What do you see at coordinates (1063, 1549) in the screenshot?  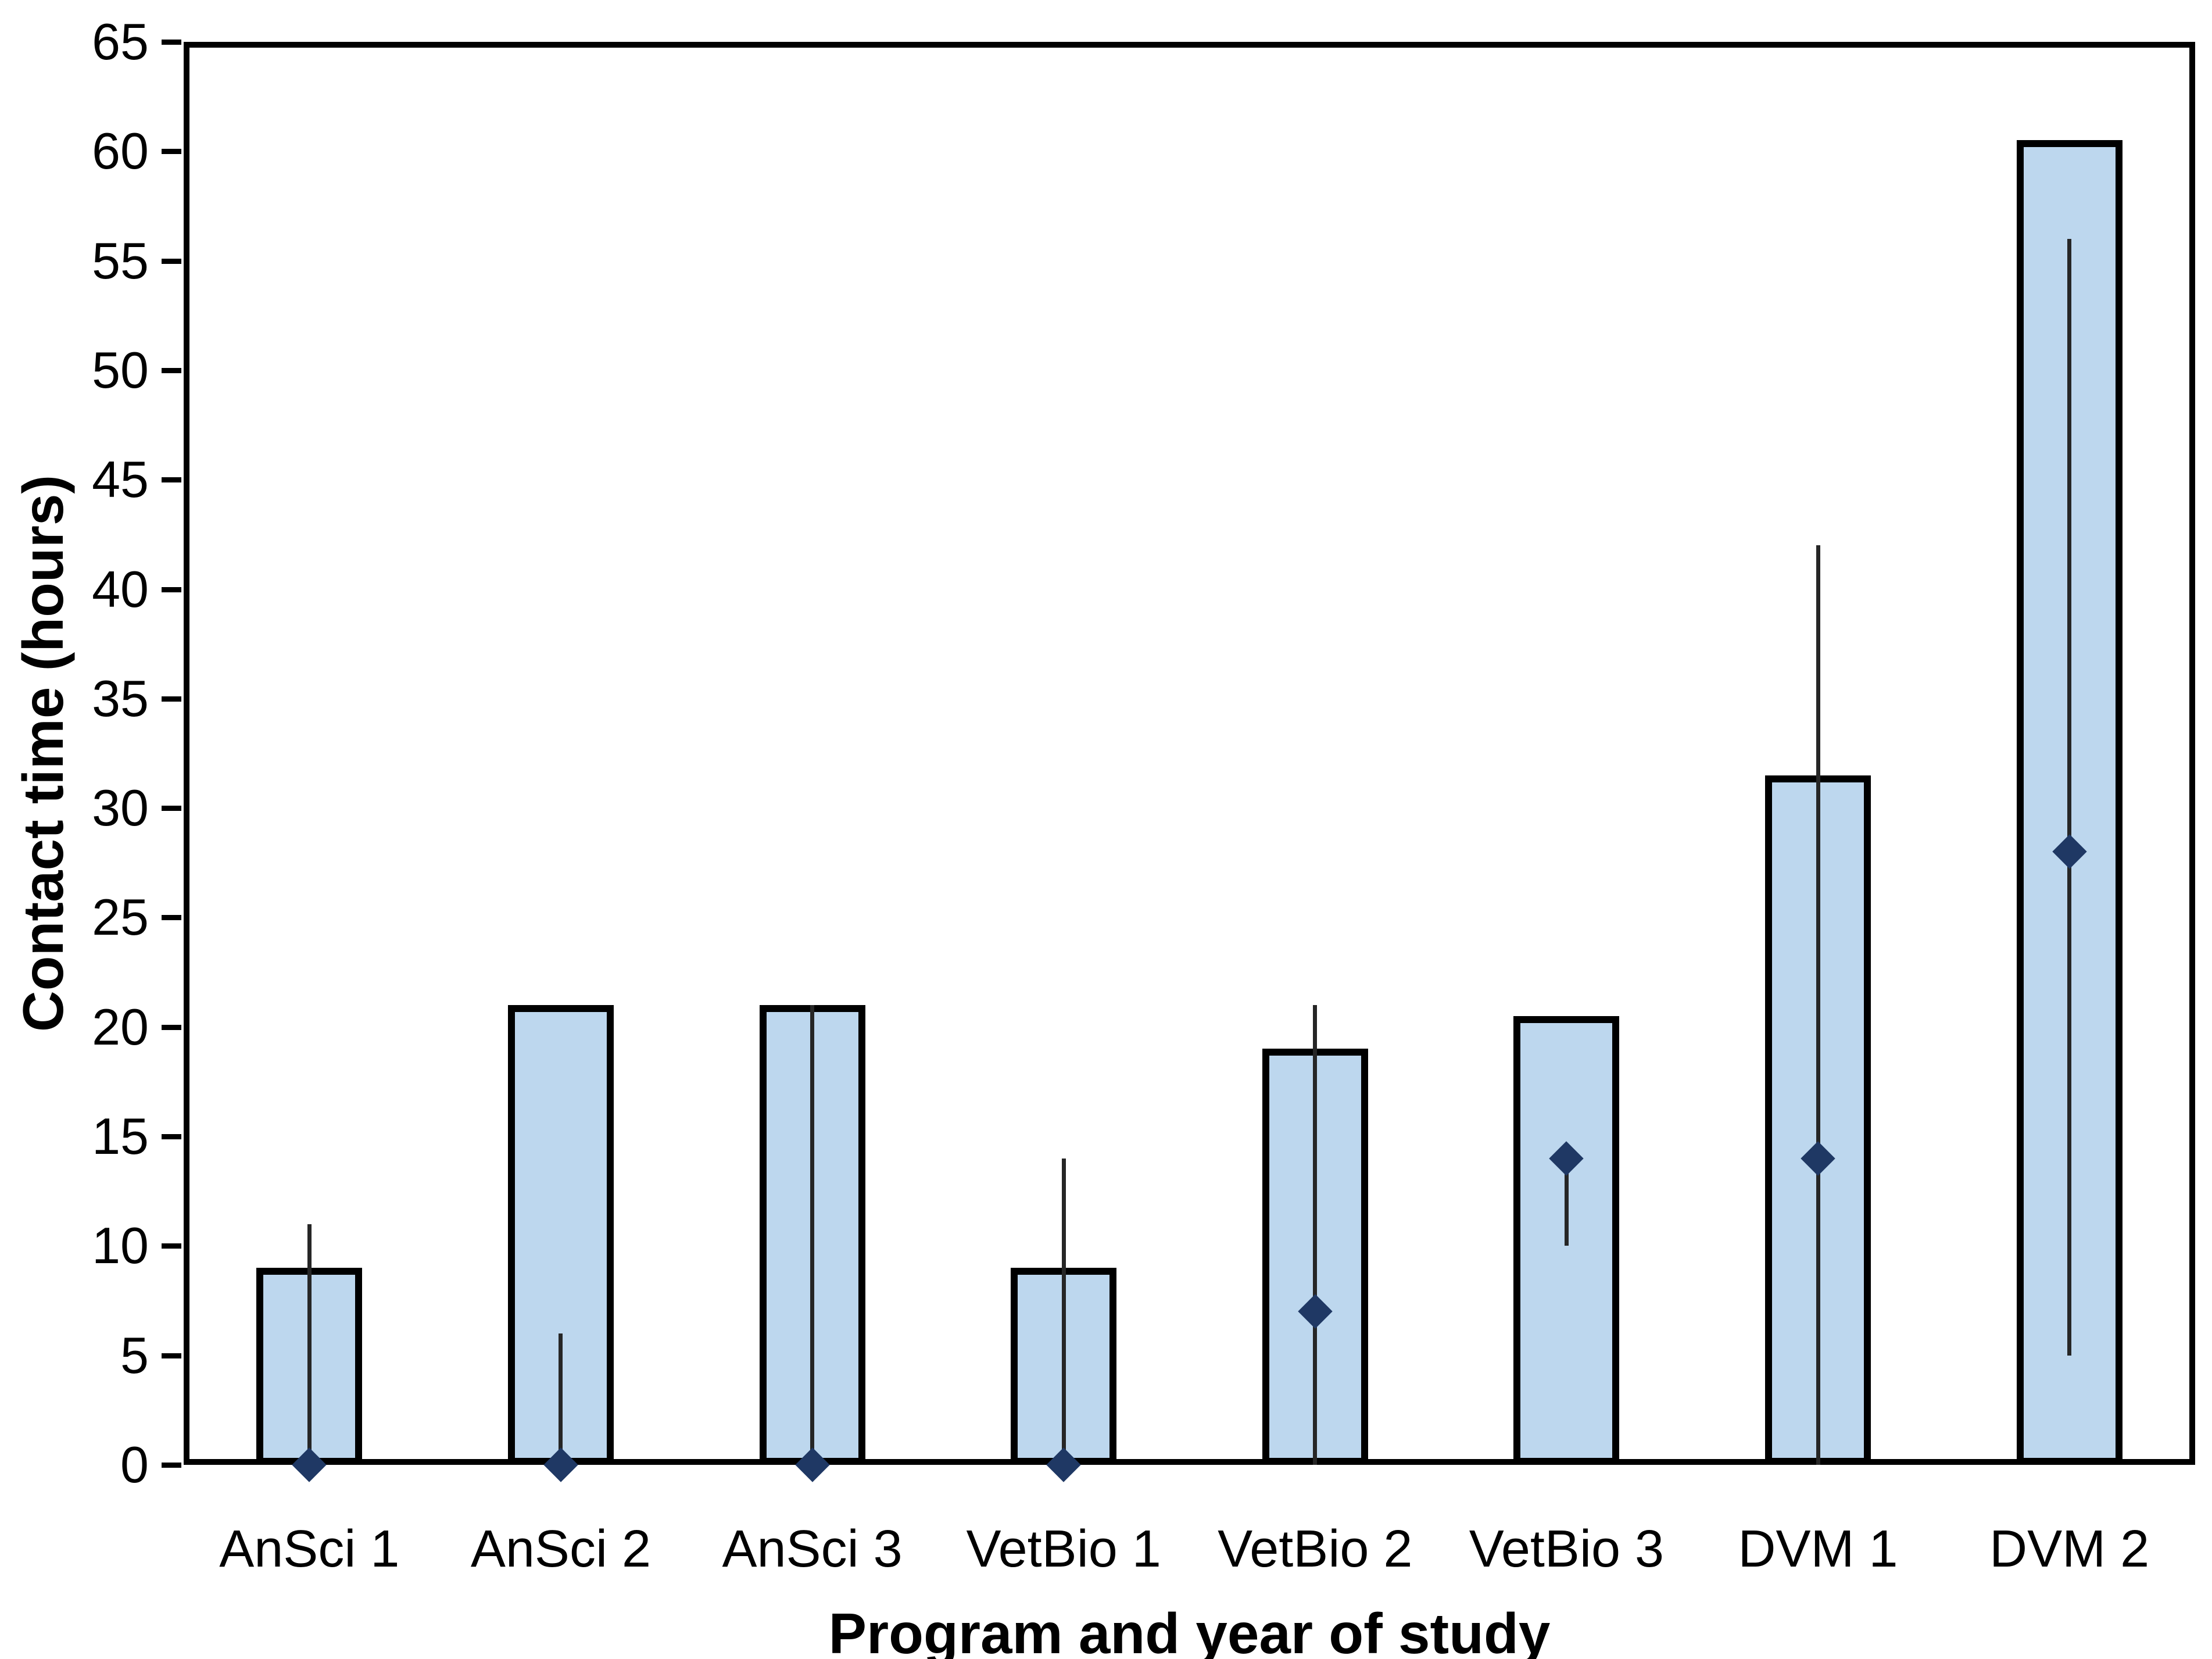 I see `x-tick-label-vetbio-1: VetBio 1` at bounding box center [1063, 1549].